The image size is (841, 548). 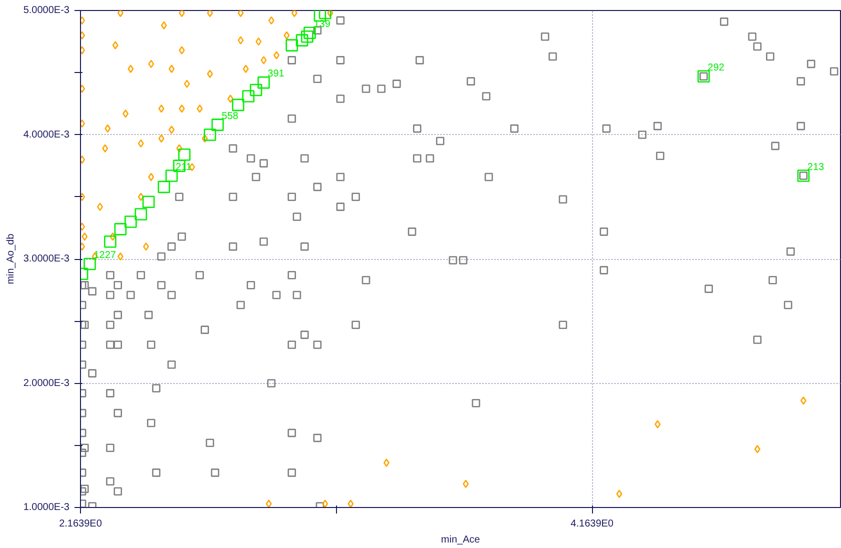 What do you see at coordinates (46, 507) in the screenshot?
I see `y-tick-label: 1.0000E-3` at bounding box center [46, 507].